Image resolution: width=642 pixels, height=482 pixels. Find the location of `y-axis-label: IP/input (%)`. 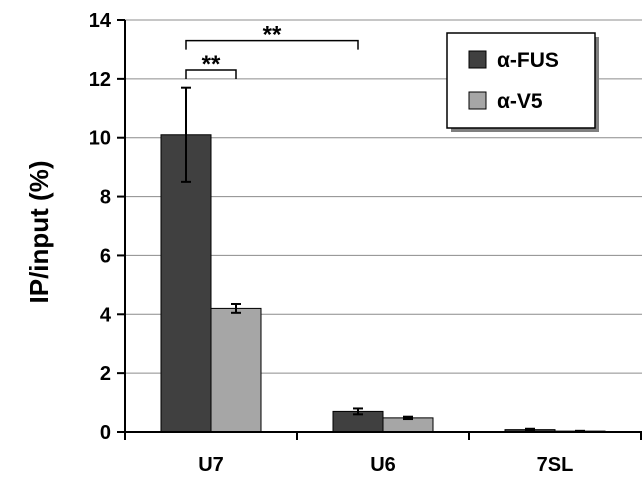

y-axis-label: IP/input (%) is located at coordinates (39, 232).